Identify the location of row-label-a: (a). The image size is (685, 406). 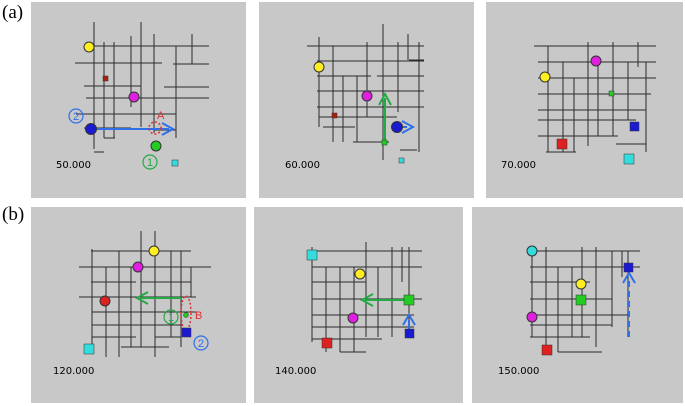
(13, 12).